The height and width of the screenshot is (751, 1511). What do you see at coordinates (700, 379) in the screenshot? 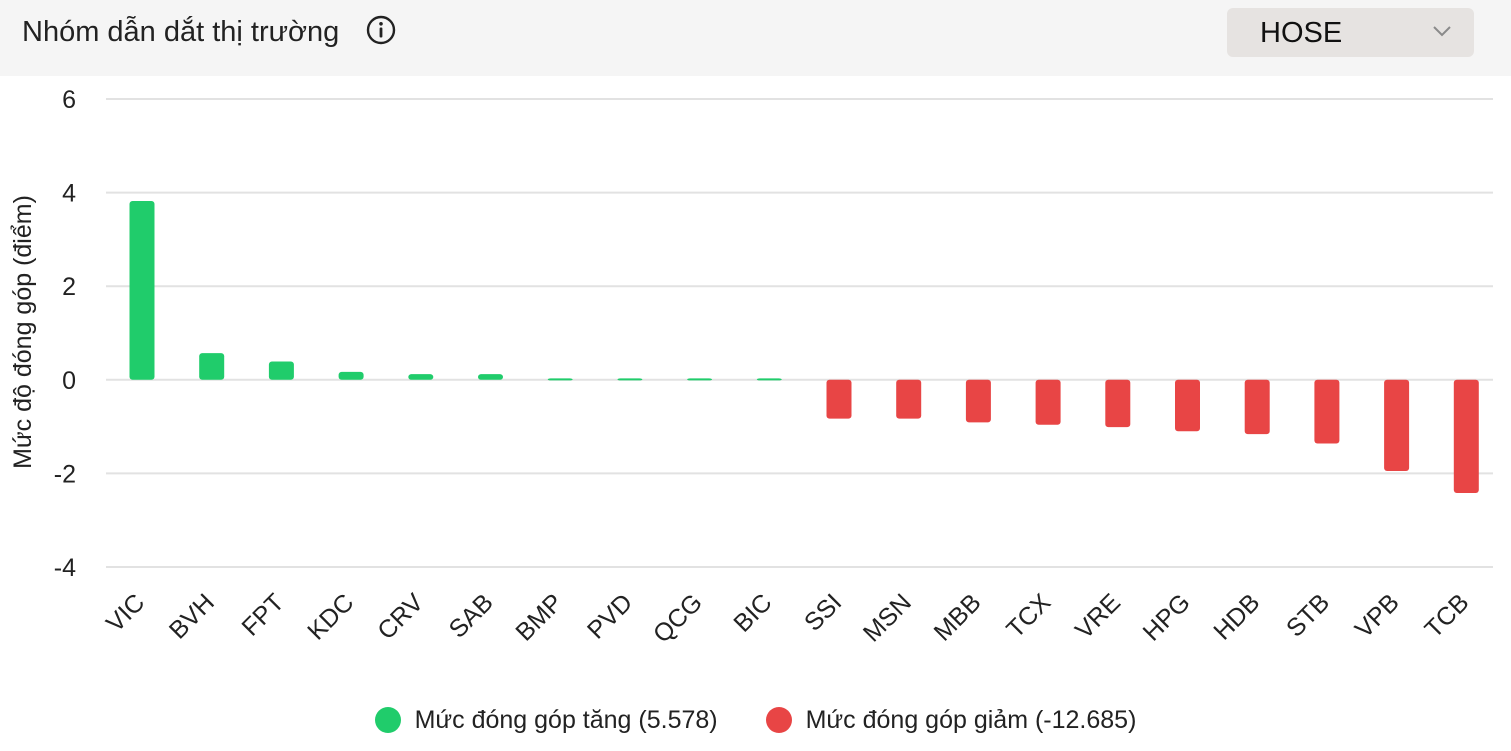
I see `bar-qcg` at bounding box center [700, 379].